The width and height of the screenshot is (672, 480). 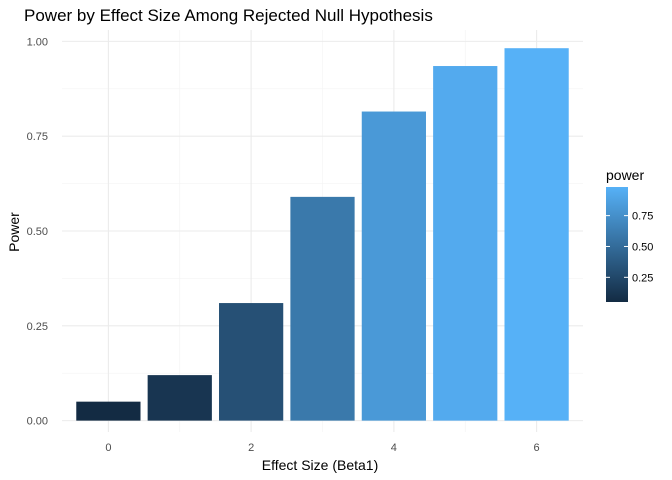 I want to click on legend-colorbar, so click(x=617, y=244).